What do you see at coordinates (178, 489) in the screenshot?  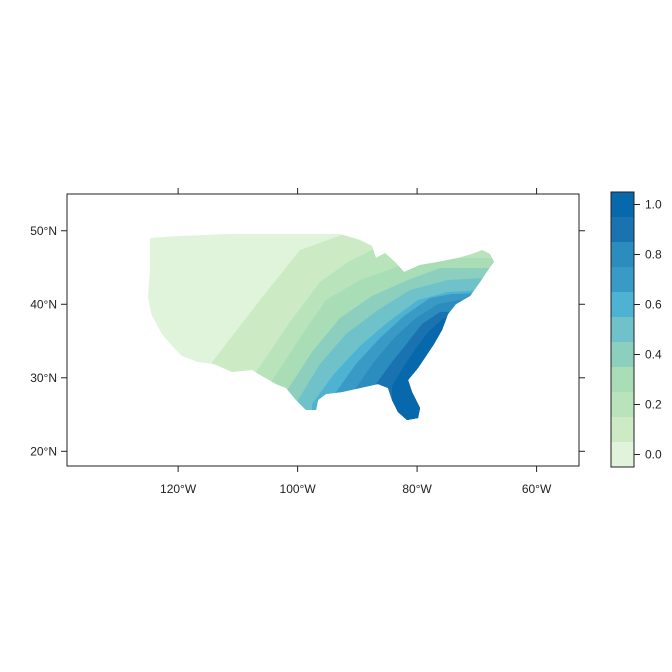 I see `x-tick-label: 120°W` at bounding box center [178, 489].